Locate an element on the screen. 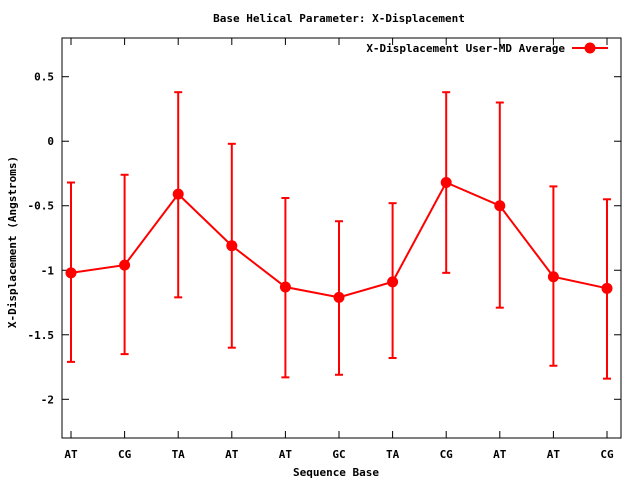 This screenshot has width=640, height=480. legend-label: X-Displacement User-MD Average is located at coordinates (465, 48).